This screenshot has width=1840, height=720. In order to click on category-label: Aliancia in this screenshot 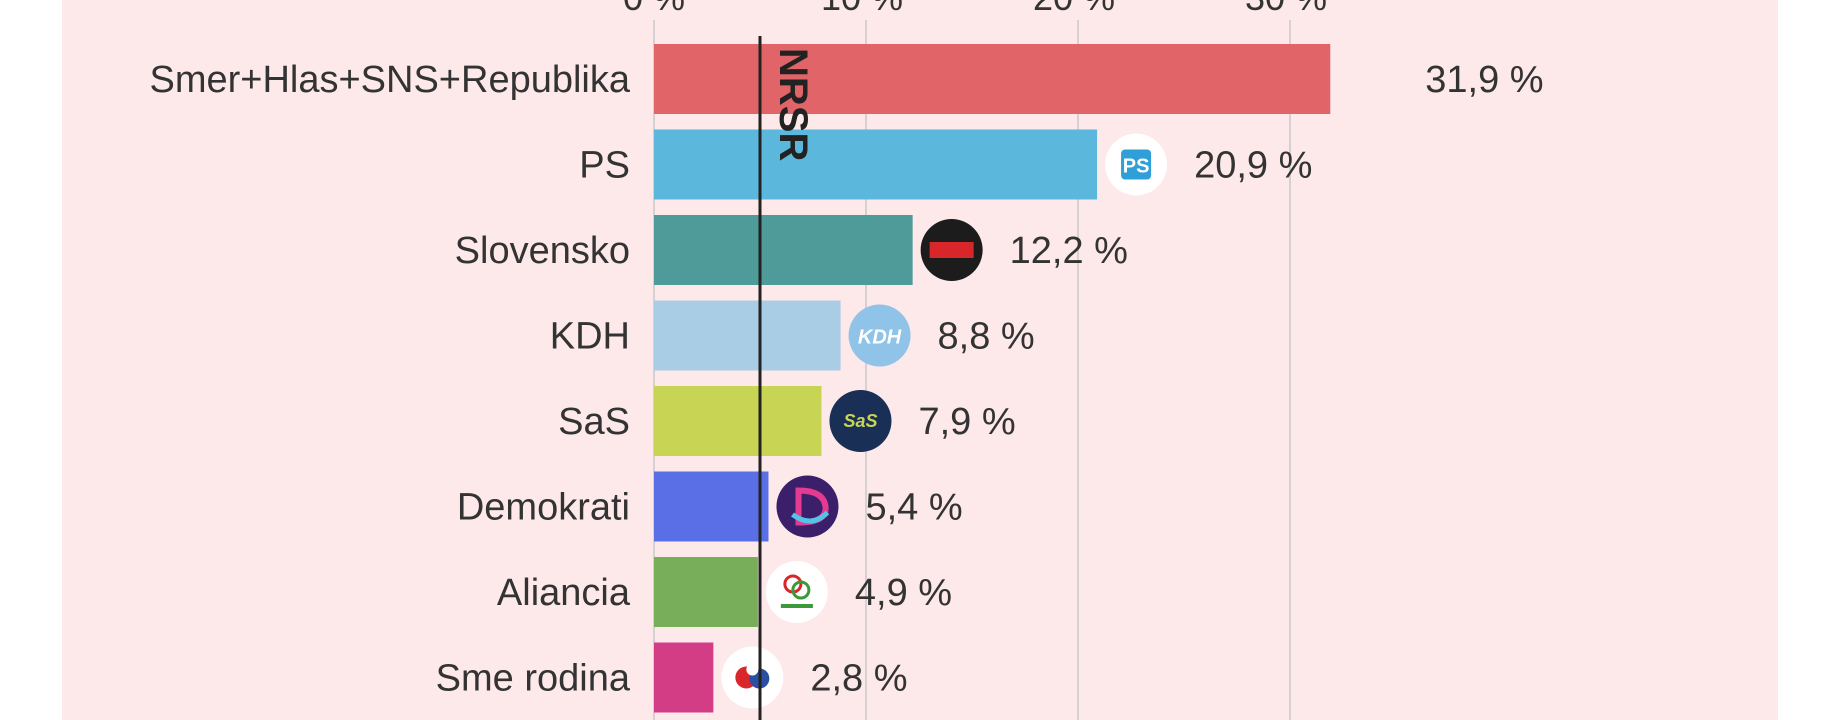, I will do `click(564, 593)`.